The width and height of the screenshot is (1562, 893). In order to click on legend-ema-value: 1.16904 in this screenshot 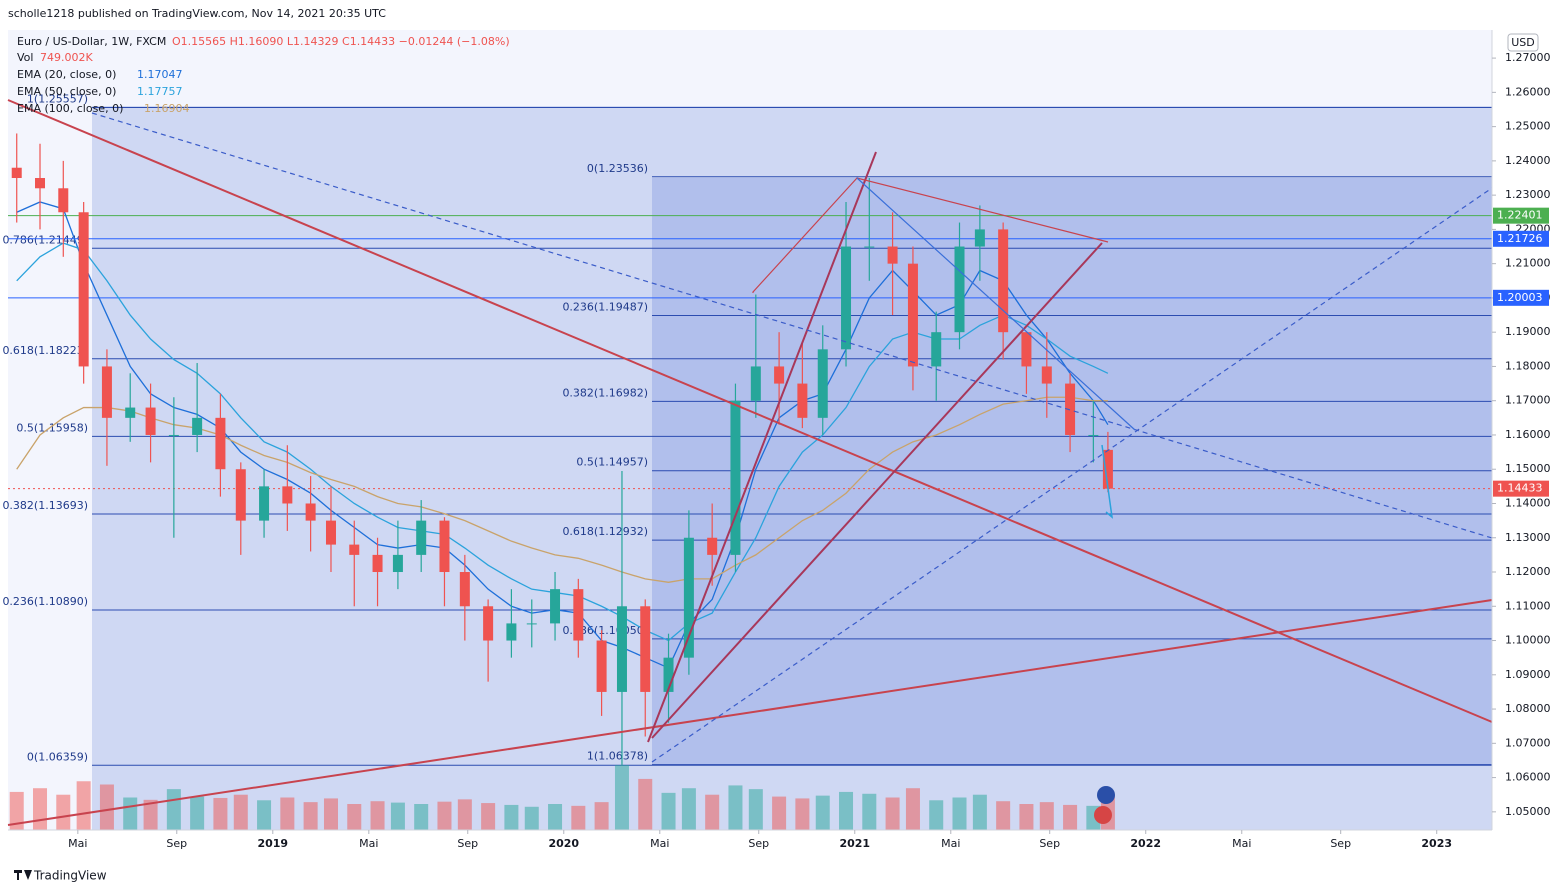, I will do `click(167, 108)`.